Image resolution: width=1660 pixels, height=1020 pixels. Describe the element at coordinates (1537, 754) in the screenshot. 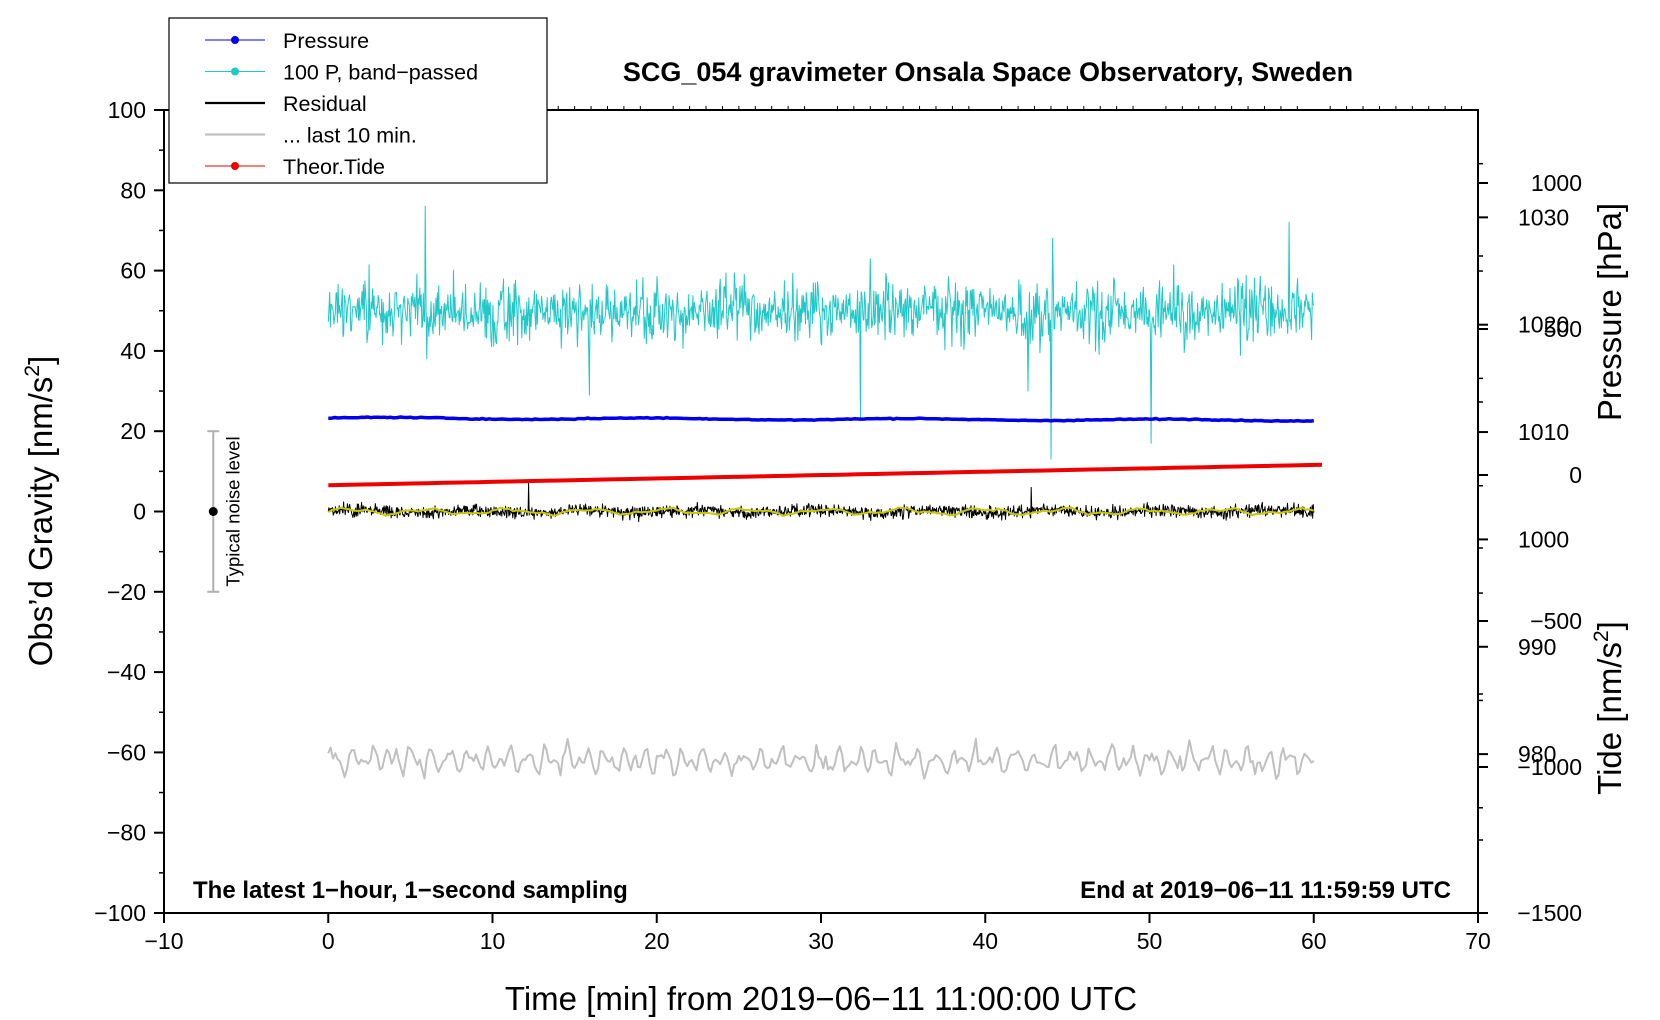

I see `pressure-tick-label: 980` at that location.